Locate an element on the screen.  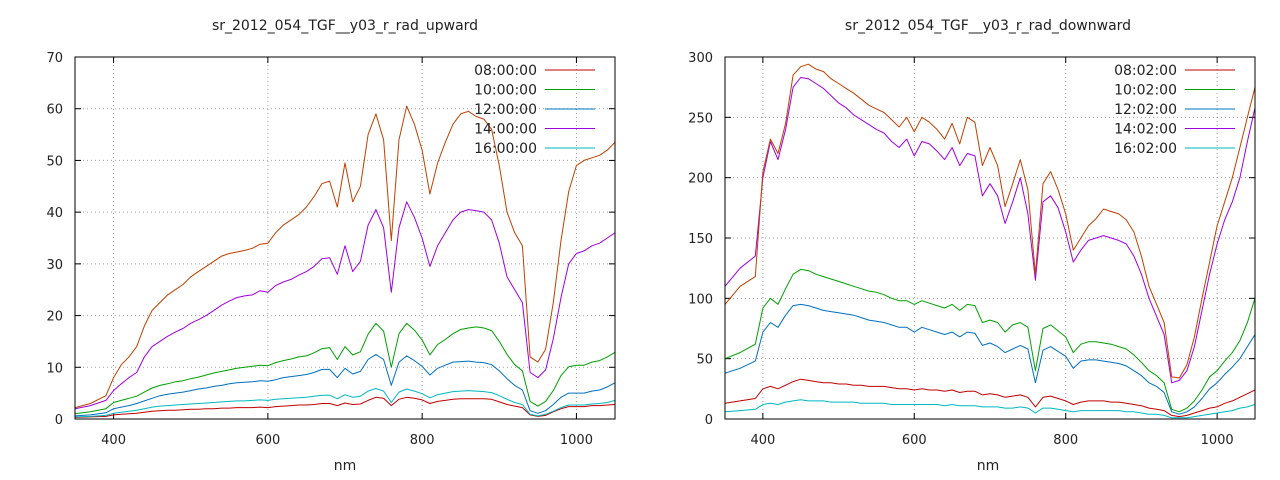
y-tick-label: 100 is located at coordinates (700, 299).